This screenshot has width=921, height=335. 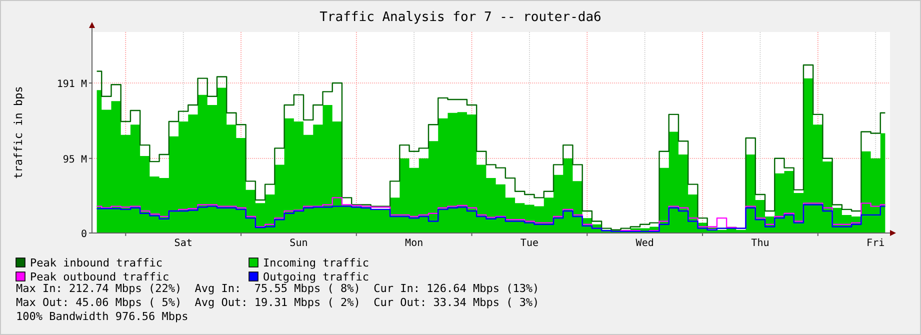 What do you see at coordinates (100, 277) in the screenshot?
I see `legend-label: Peak outbound traffic` at bounding box center [100, 277].